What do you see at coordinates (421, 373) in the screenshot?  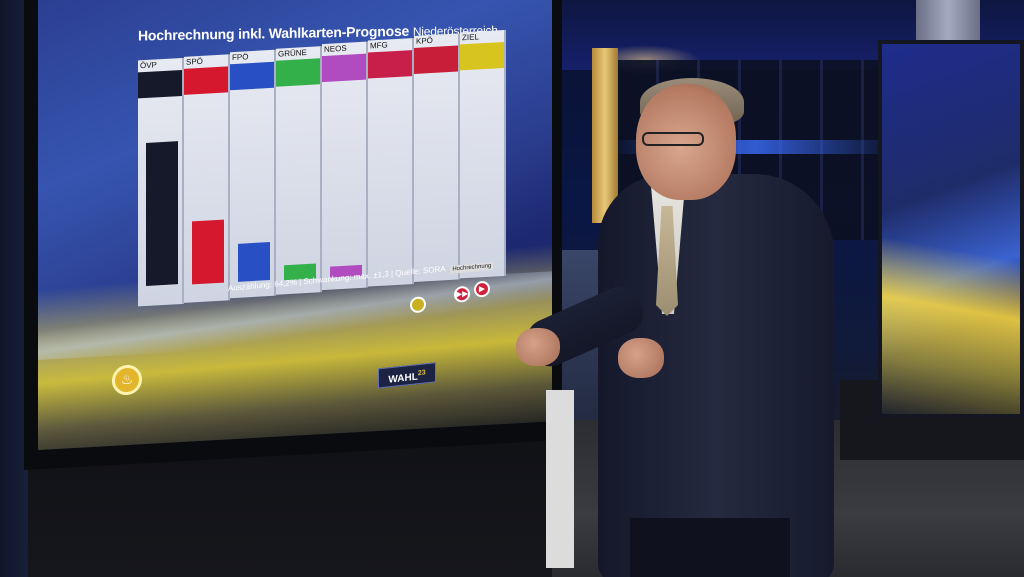 I see `logo-year: 23` at bounding box center [421, 373].